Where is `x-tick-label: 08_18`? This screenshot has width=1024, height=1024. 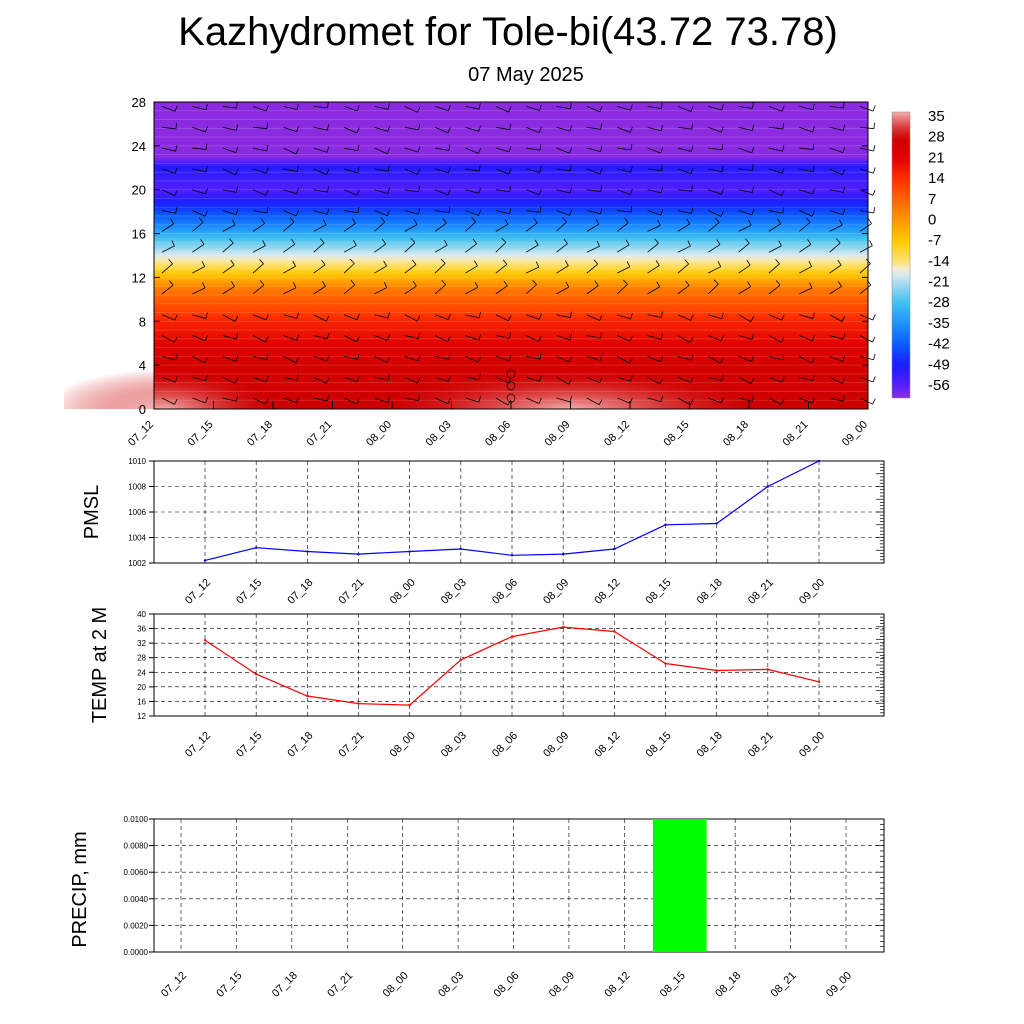 x-tick-label: 08_18 is located at coordinates (710, 745).